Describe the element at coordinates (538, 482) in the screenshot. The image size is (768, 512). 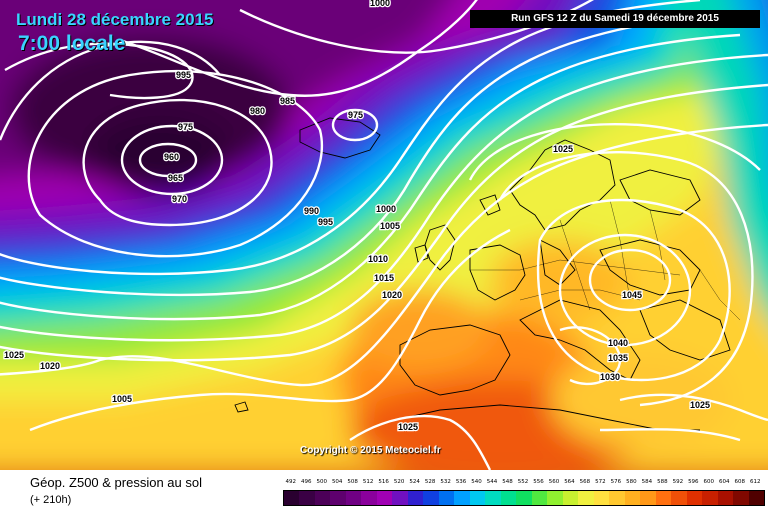
I see `scale-label: 556` at that location.